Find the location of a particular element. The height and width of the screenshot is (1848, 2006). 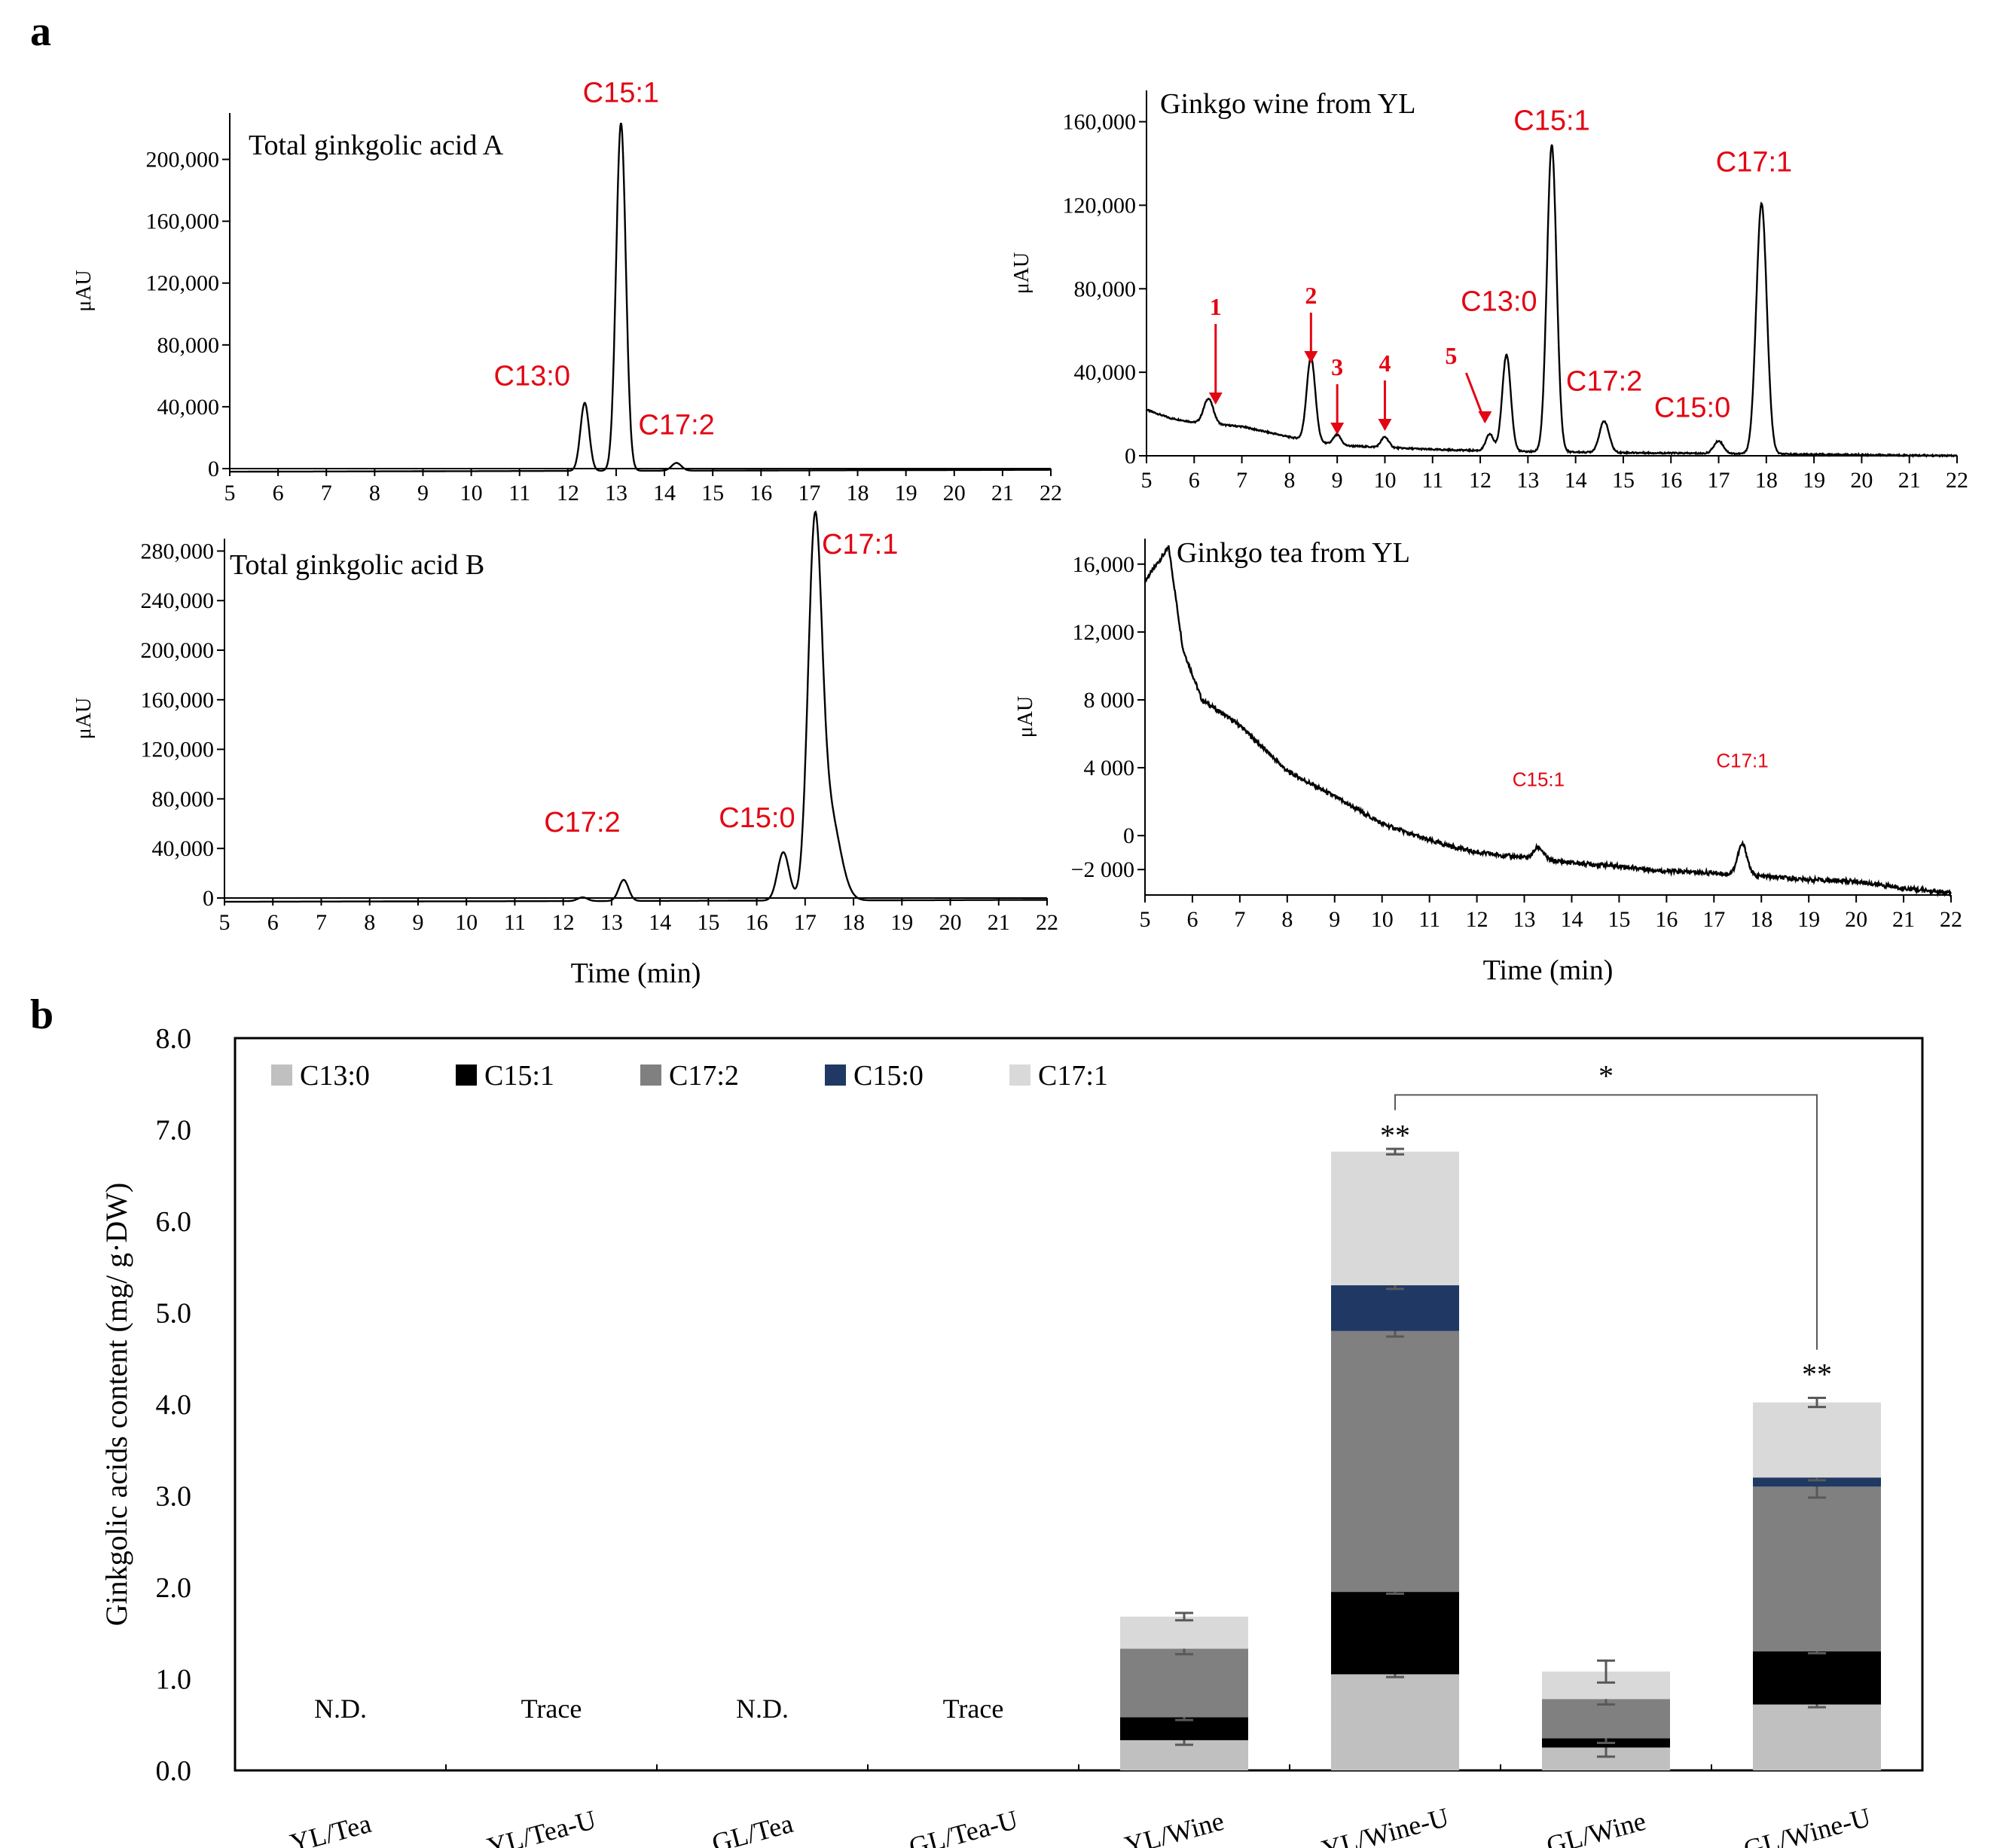

x-axis-label: Time (min) is located at coordinates (1548, 970).